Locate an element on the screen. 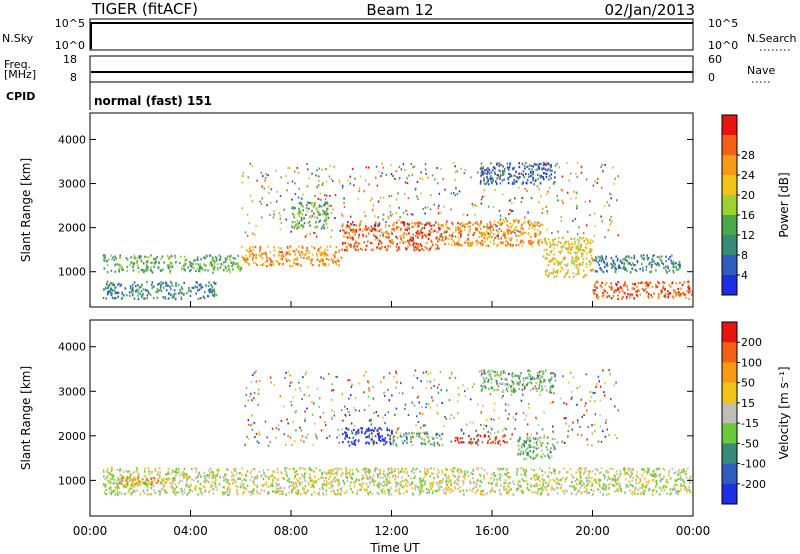 The height and width of the screenshot is (554, 800). noise-cells is located at coordinates (430, 200).